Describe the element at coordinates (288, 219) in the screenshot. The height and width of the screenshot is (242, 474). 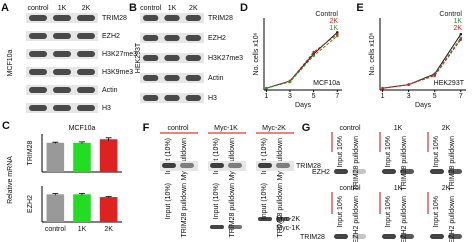
I see `band-label: Myc-2K` at that location.